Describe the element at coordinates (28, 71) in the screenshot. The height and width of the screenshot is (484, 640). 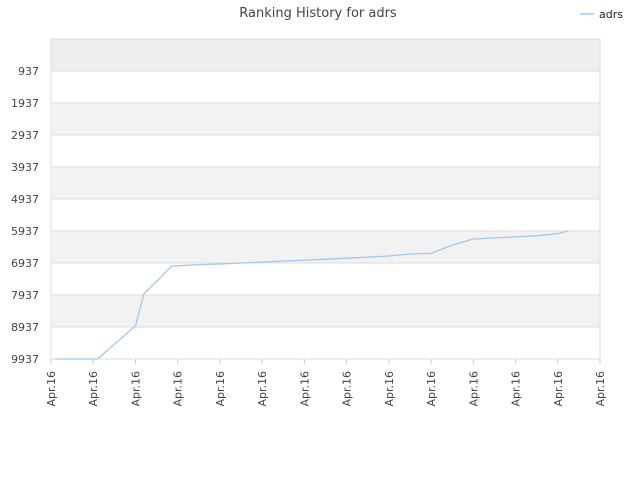
I see `y-tick-label: 937` at that location.